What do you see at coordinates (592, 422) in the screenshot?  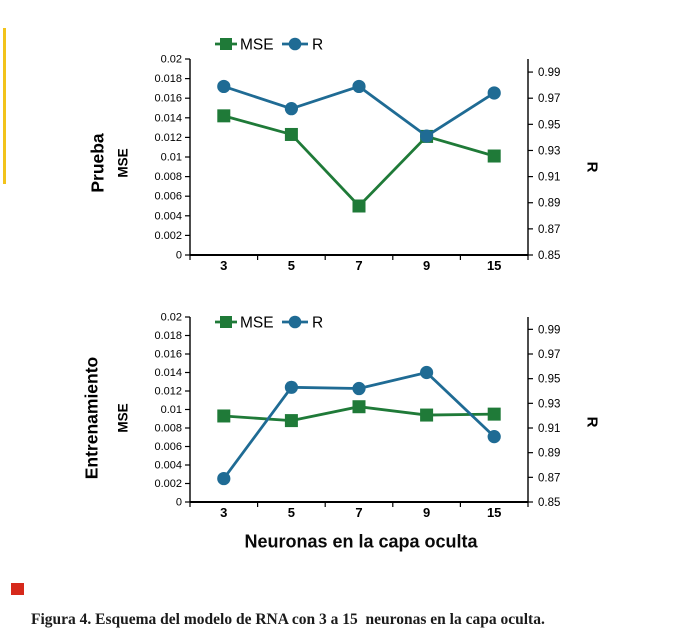 I see `y-right-axis-label-bottom: R` at bounding box center [592, 422].